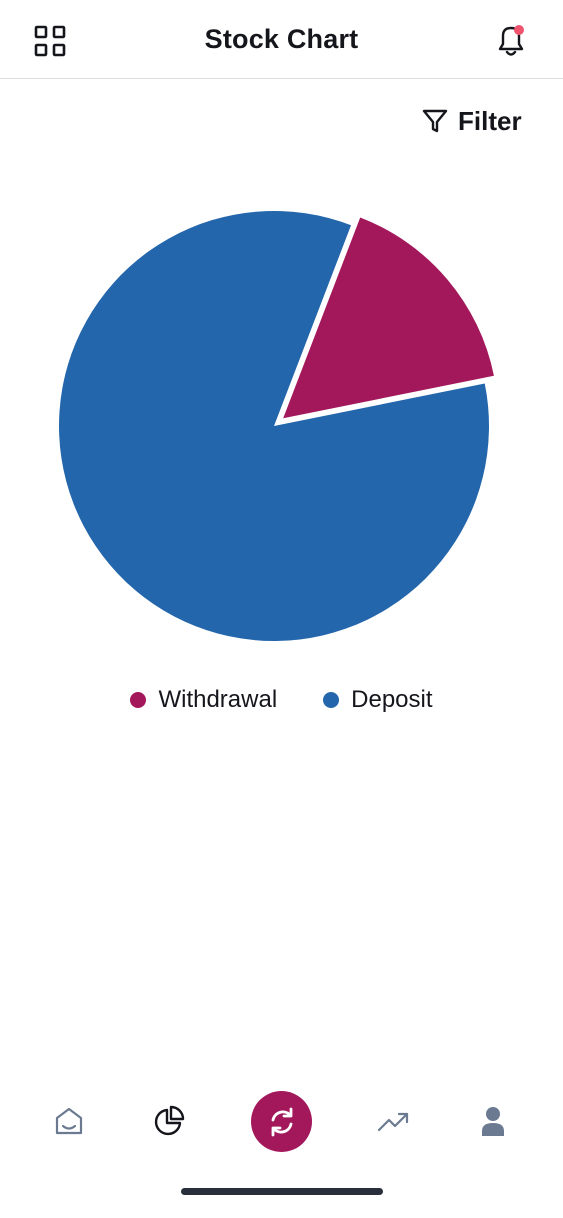  Describe the element at coordinates (281, 700) in the screenshot. I see `chart-legend: Withdrawal Deposit` at that location.